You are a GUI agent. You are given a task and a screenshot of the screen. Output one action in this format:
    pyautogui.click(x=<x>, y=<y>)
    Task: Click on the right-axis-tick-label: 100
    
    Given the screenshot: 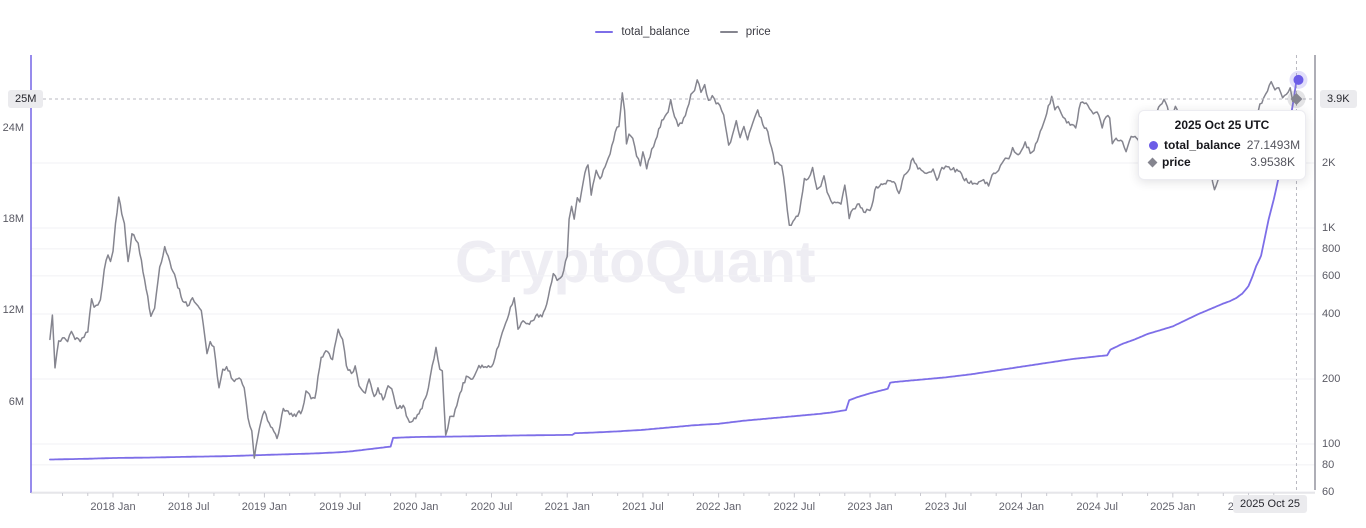 What is the action you would take?
    pyautogui.click(x=1331, y=444)
    